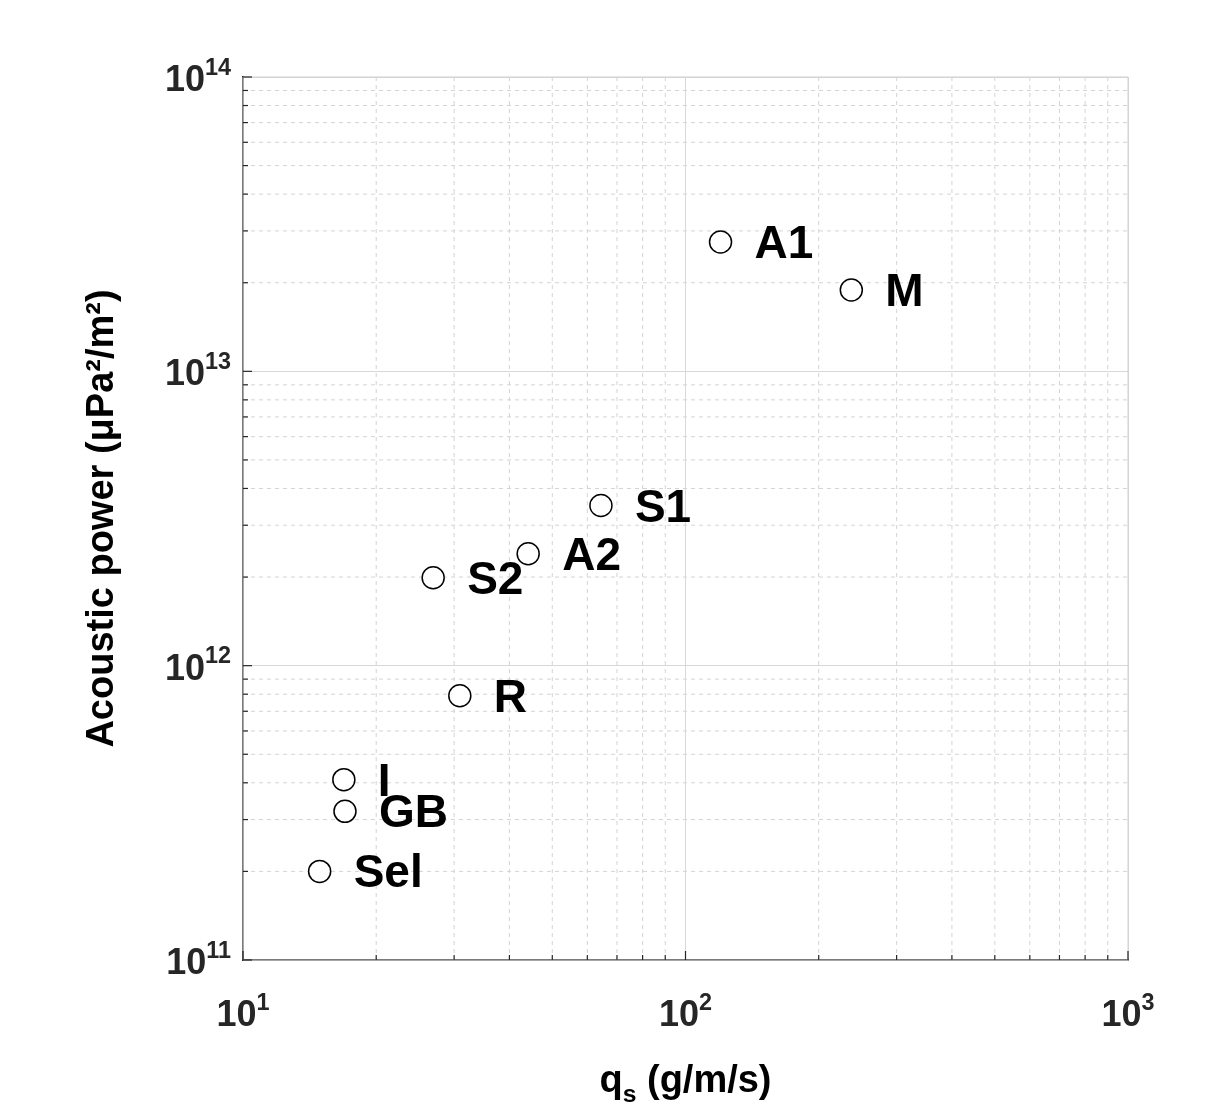  Describe the element at coordinates (510, 695) in the screenshot. I see `annotation: R` at that location.